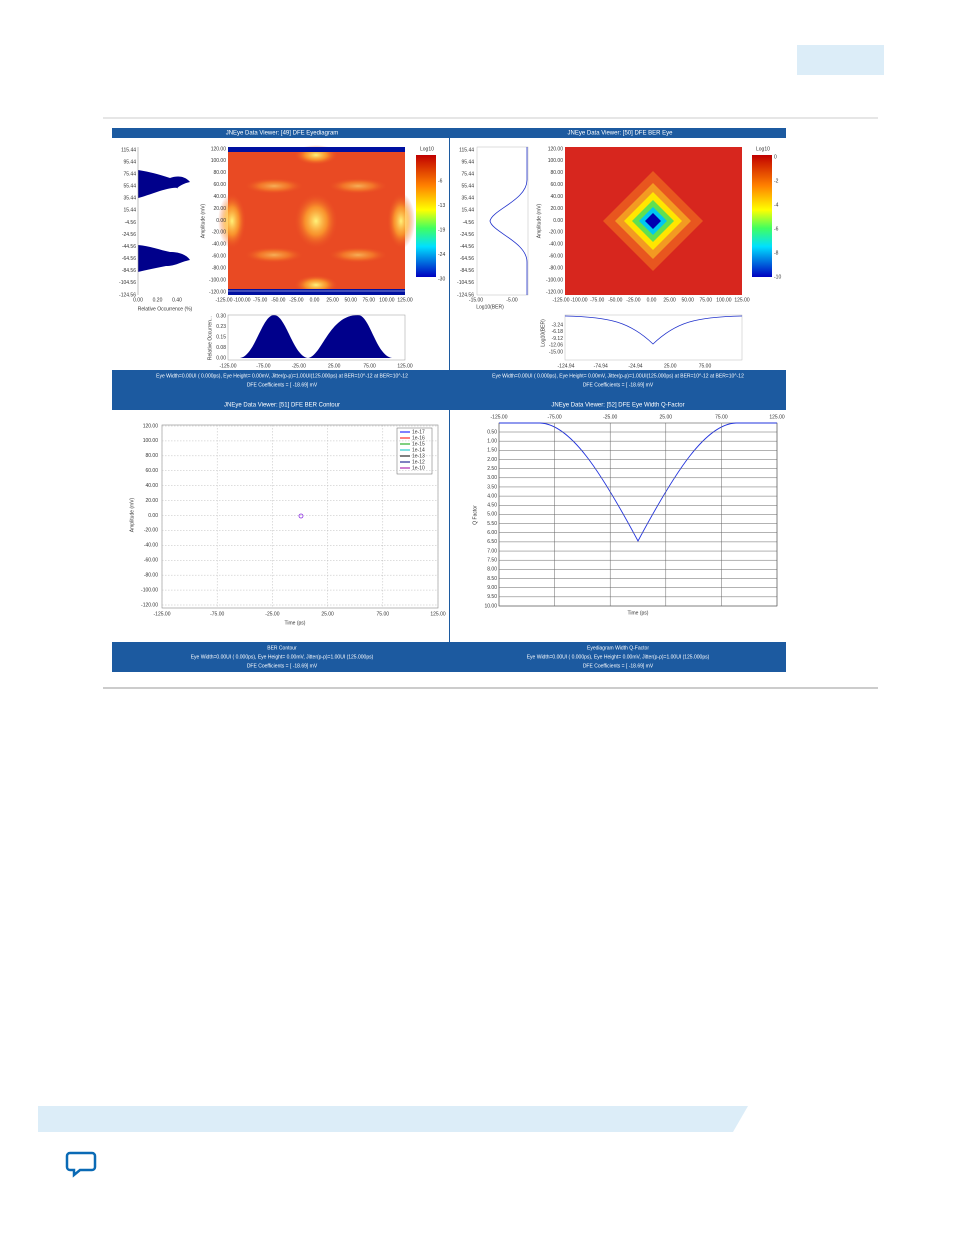 This screenshot has height=1235, width=954. I want to click on axis-label: Time (ps), so click(638, 613).